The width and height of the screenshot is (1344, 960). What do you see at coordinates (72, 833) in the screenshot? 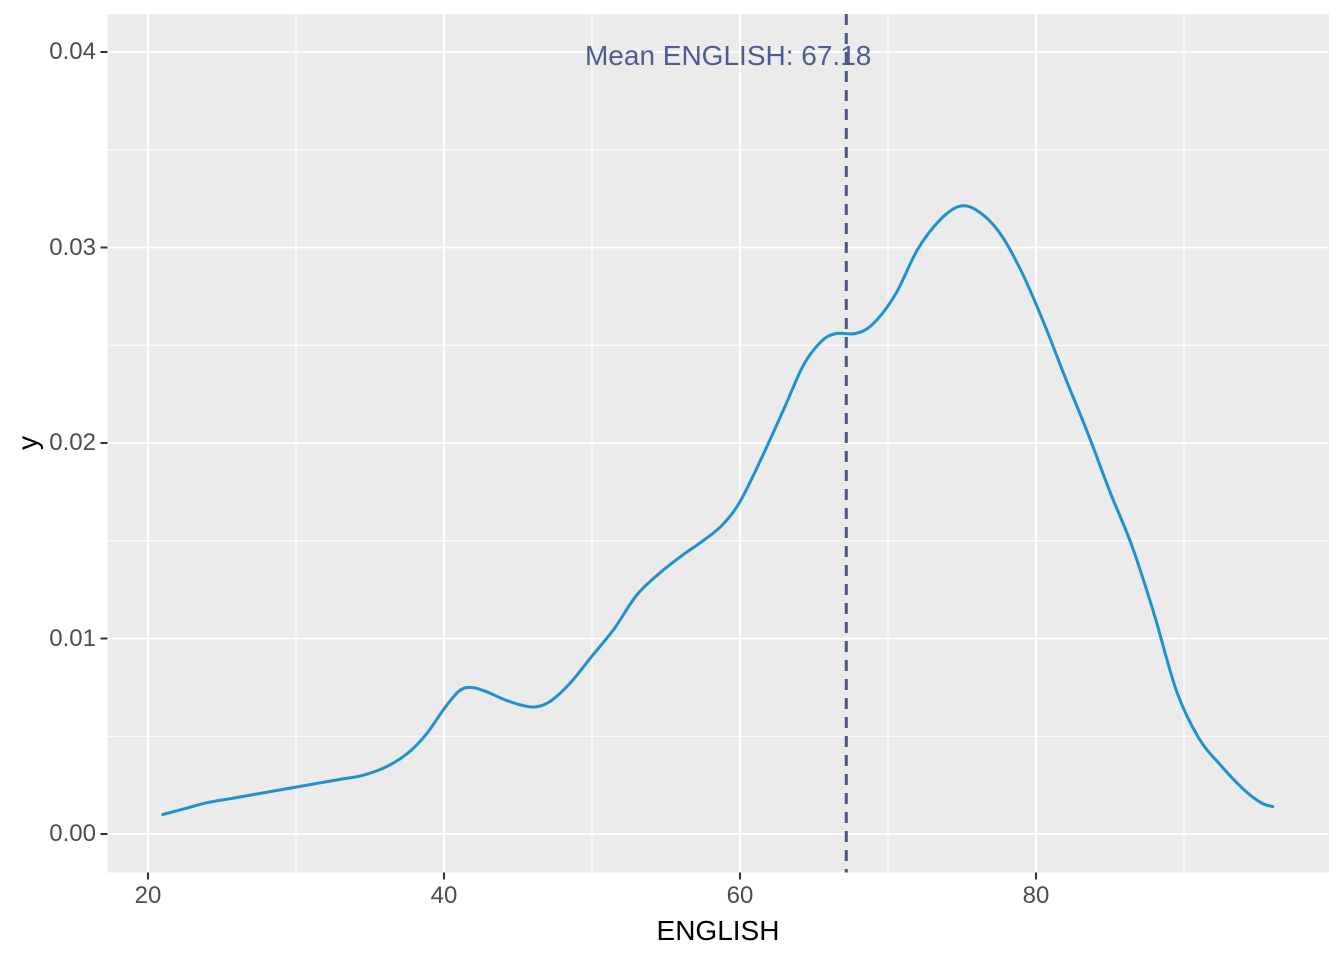
I see `y-tick-label-0.00: 0.00` at bounding box center [72, 833].